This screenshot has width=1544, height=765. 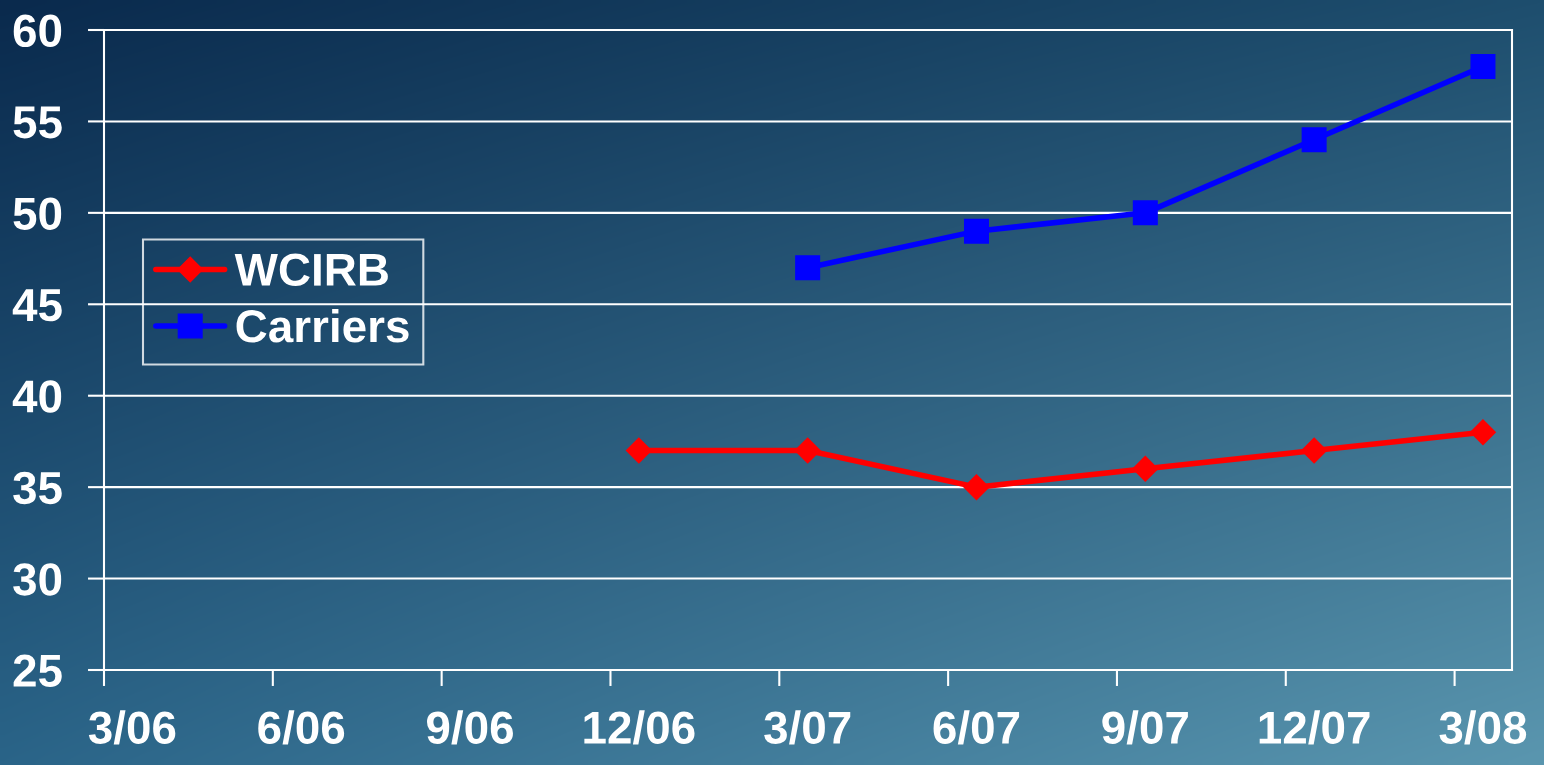 I want to click on y-tick-label: 25, so click(x=37, y=671).